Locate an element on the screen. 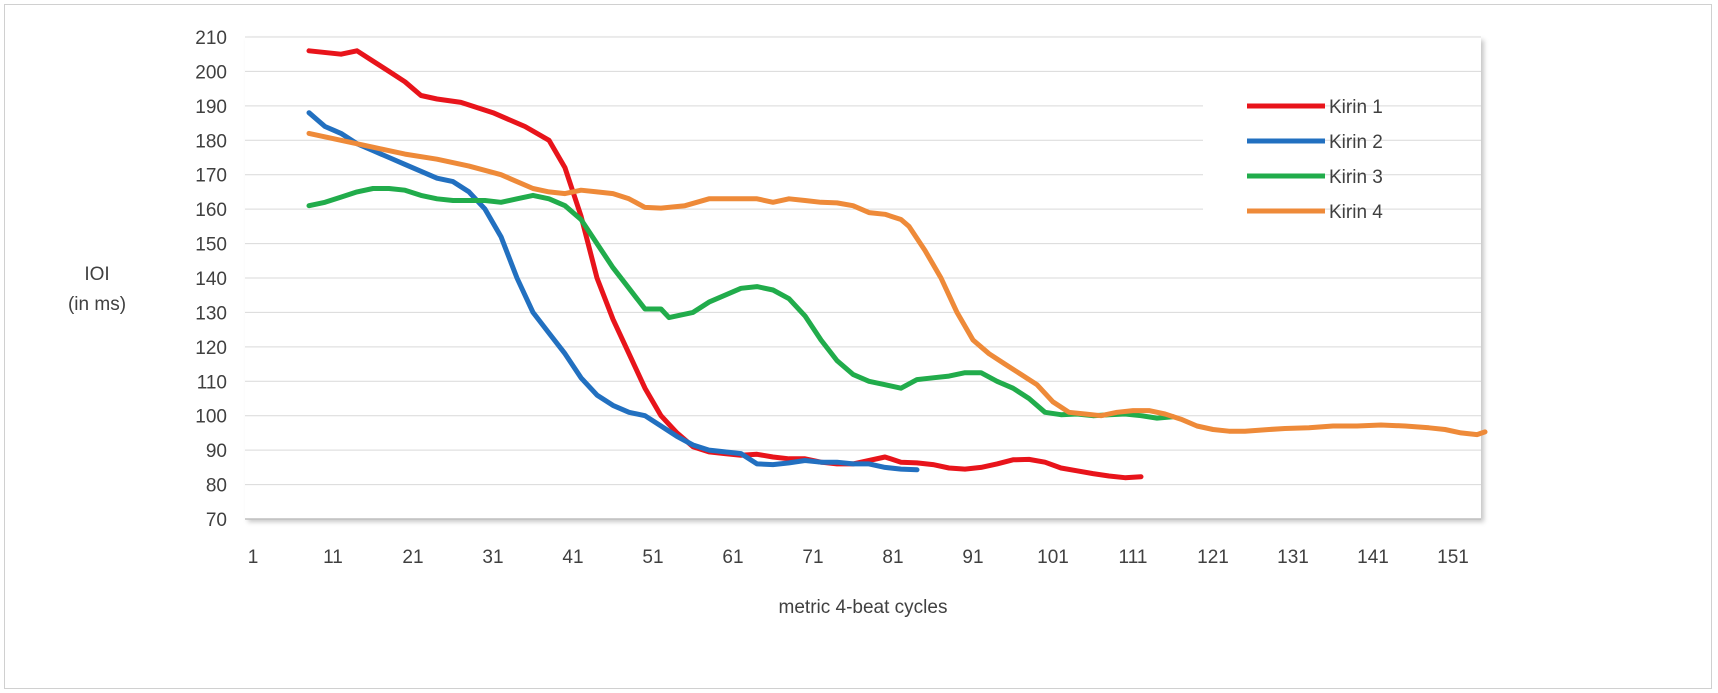 The width and height of the screenshot is (1718, 693). x-tick-label: 131 is located at coordinates (1293, 557).